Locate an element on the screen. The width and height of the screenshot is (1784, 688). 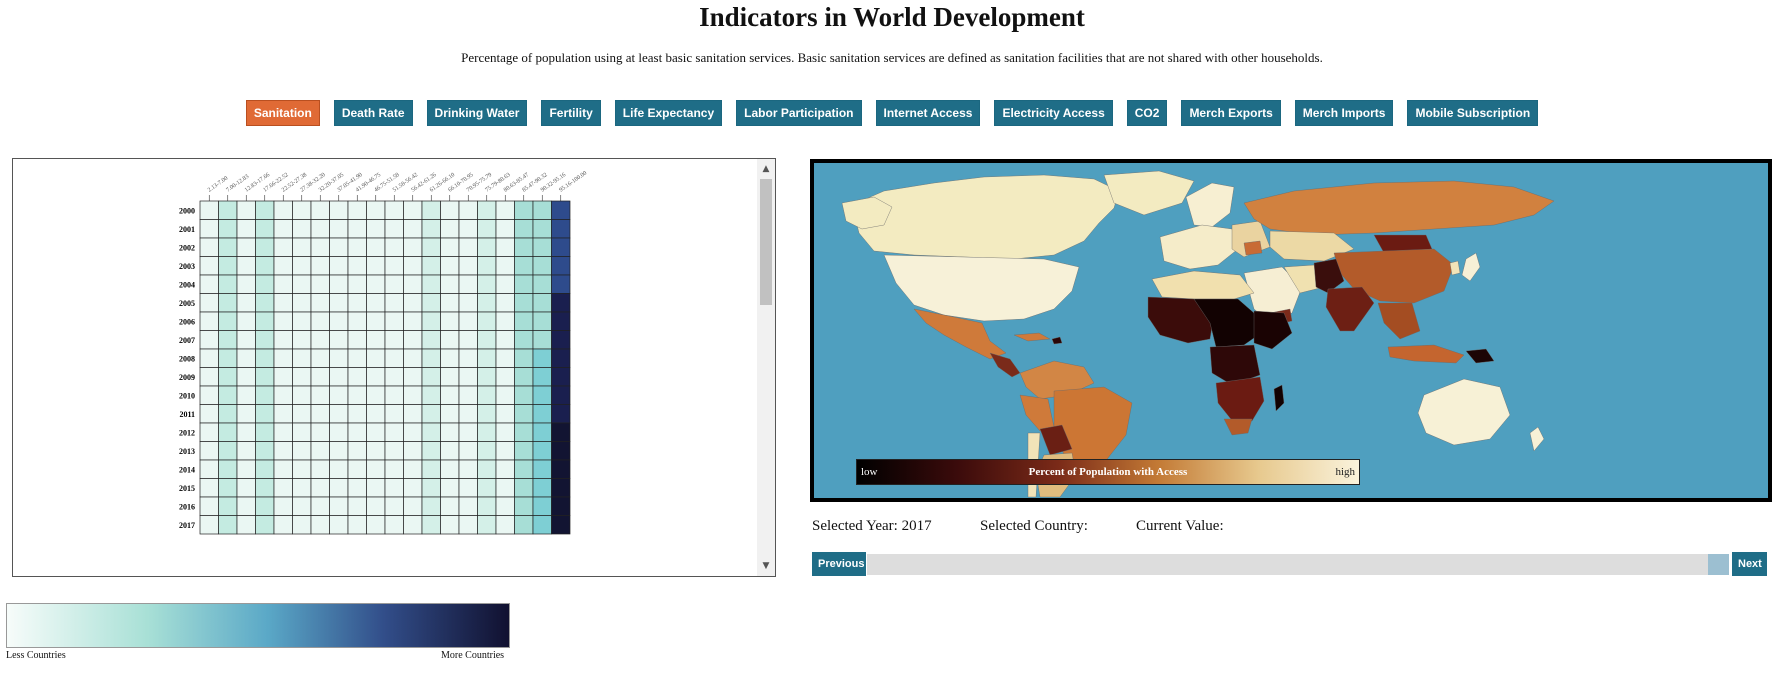
map-country-south-africa is located at coordinates (1238, 427).